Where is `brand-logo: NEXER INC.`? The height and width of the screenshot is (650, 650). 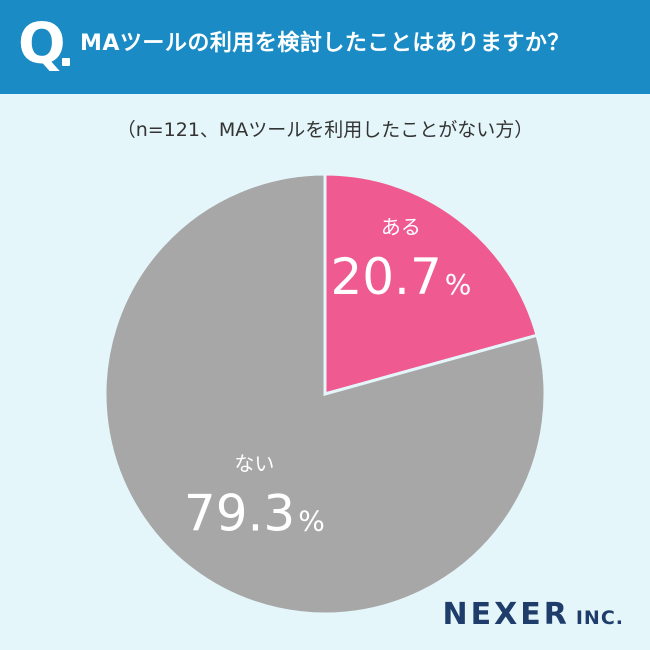 brand-logo: NEXER INC. is located at coordinates (533, 617).